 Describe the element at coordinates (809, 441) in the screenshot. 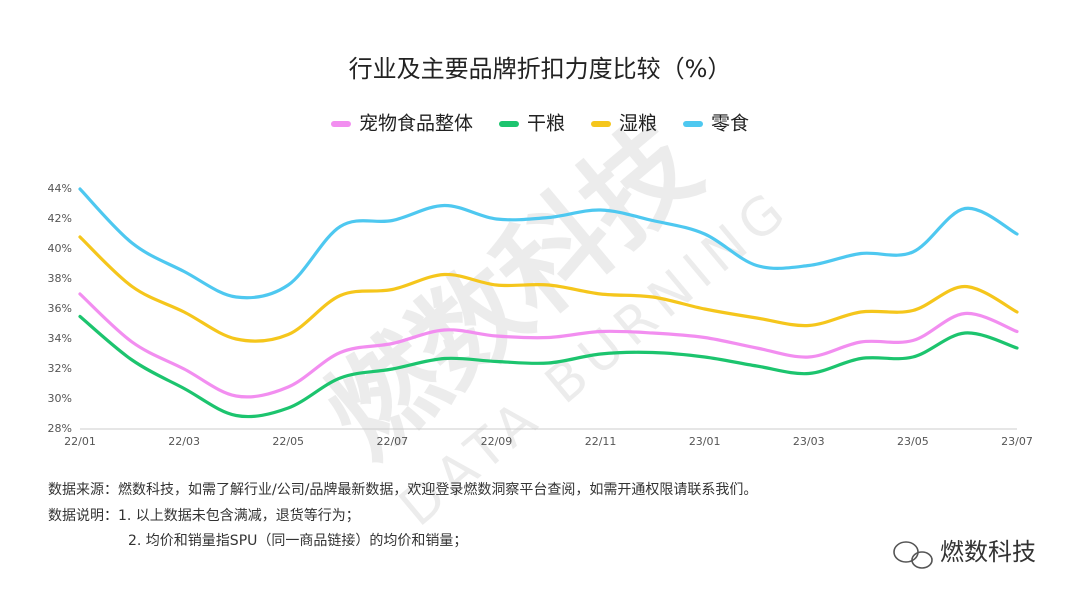

I see `x-tick-label: 23/03` at that location.